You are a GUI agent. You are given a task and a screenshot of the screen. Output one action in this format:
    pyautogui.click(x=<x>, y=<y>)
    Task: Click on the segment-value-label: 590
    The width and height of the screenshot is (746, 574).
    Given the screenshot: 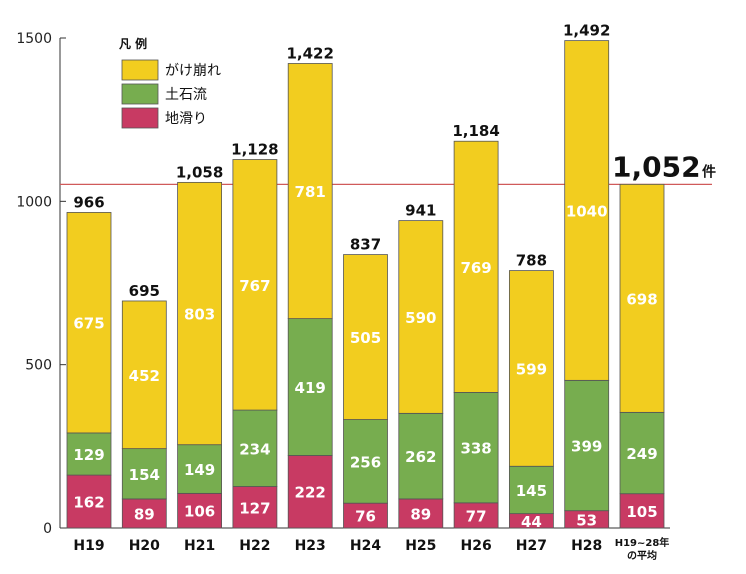 What is the action you would take?
    pyautogui.click(x=420, y=318)
    